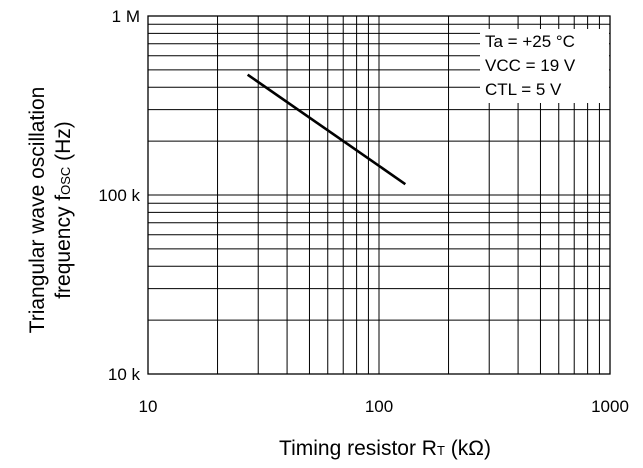  I want to click on conditions-background, so click(544, 66).